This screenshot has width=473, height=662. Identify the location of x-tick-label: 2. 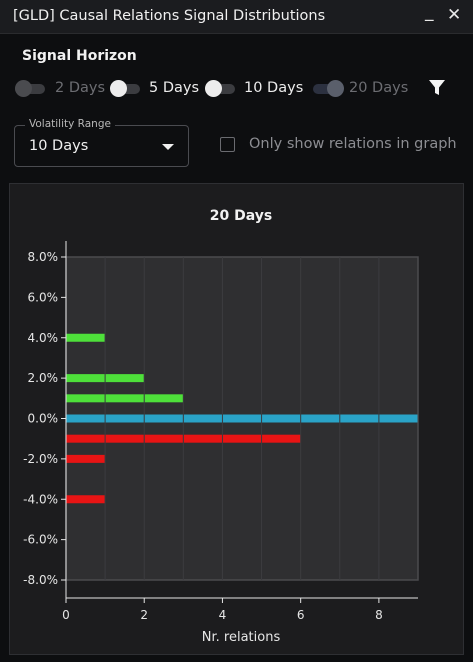
(144, 615).